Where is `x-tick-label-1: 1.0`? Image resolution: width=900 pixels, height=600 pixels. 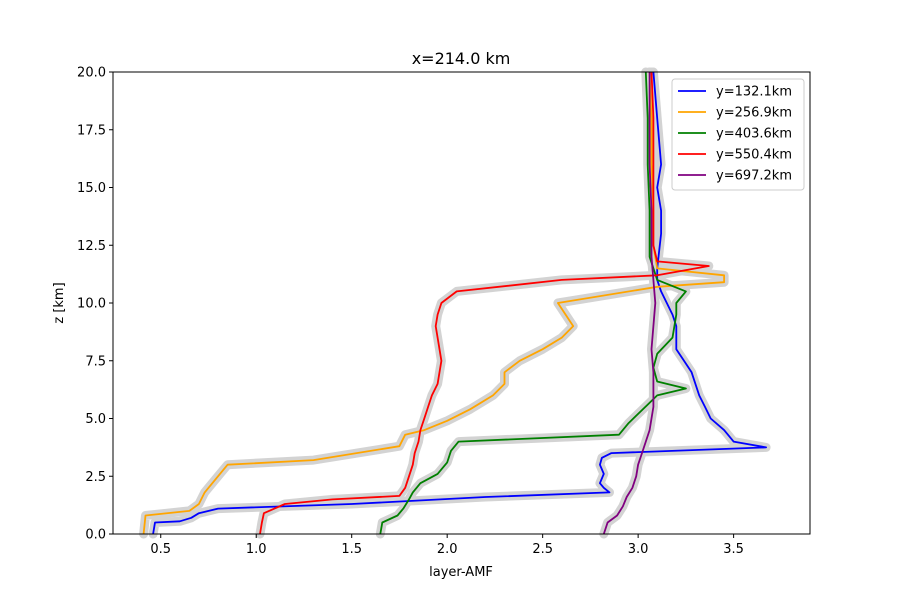 x-tick-label-1: 1.0 is located at coordinates (256, 549).